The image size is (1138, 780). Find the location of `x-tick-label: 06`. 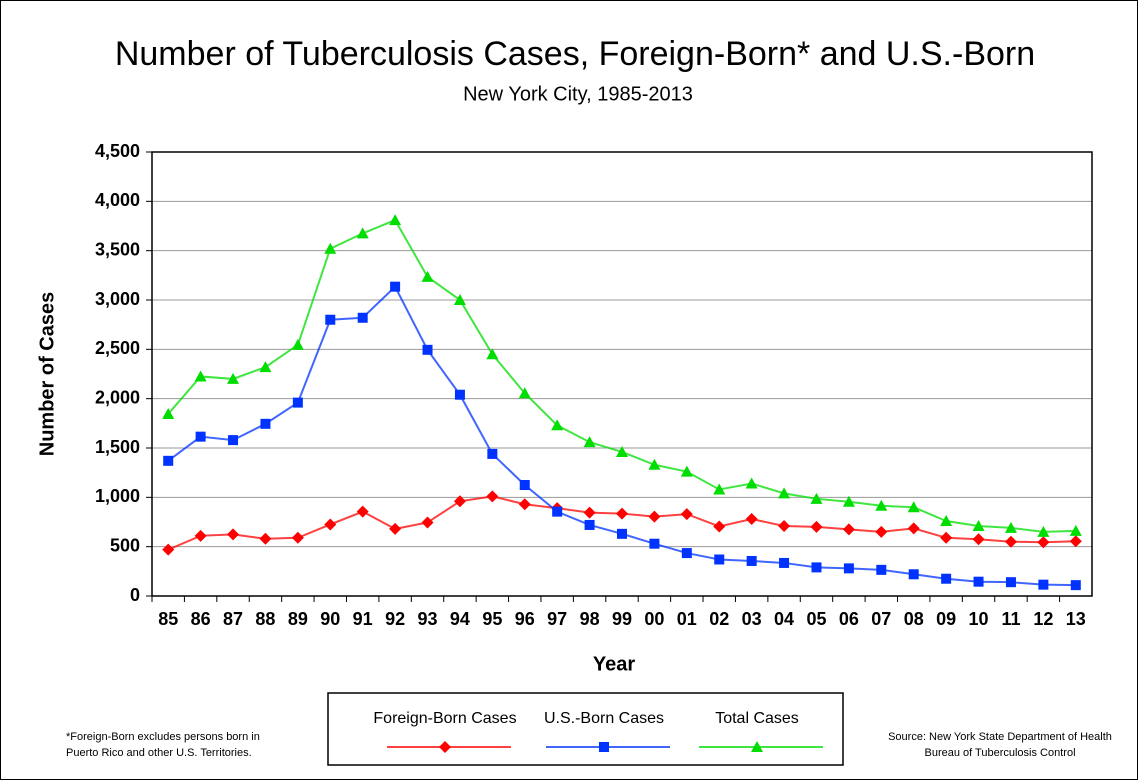

x-tick-label: 06 is located at coordinates (849, 619).